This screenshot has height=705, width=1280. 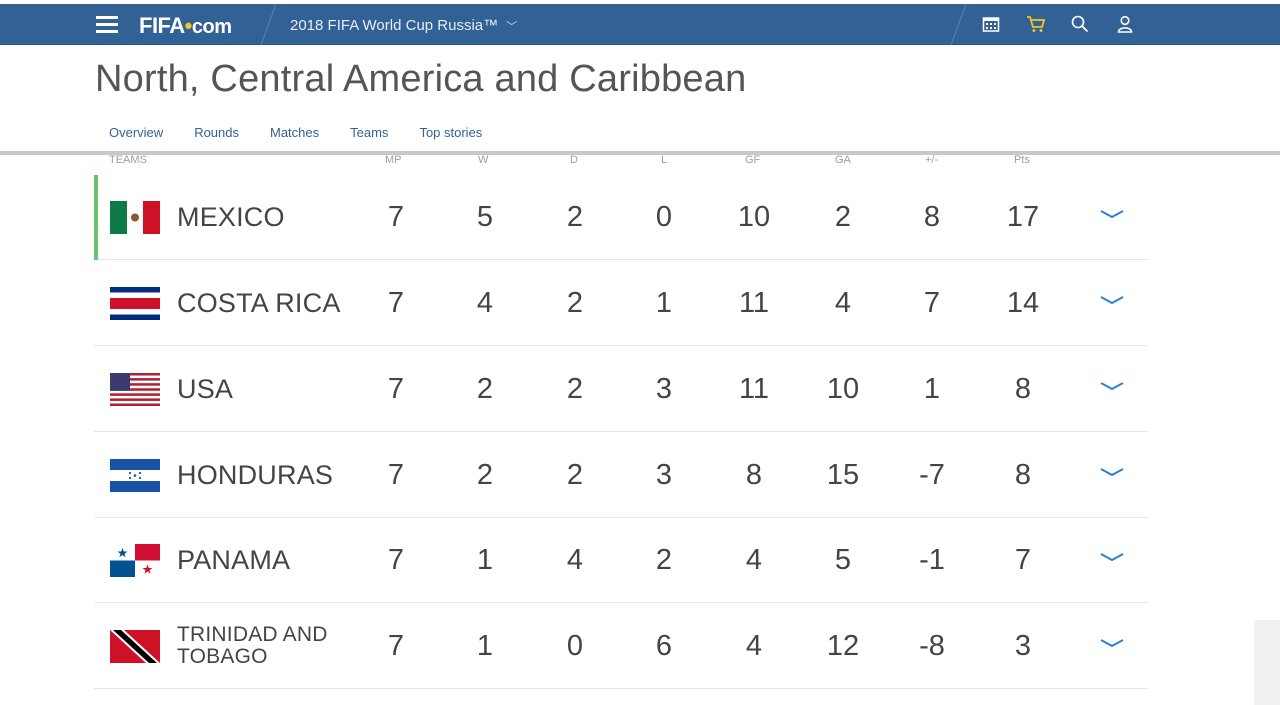 I want to click on usa-flag-icon, so click(x=135, y=389).